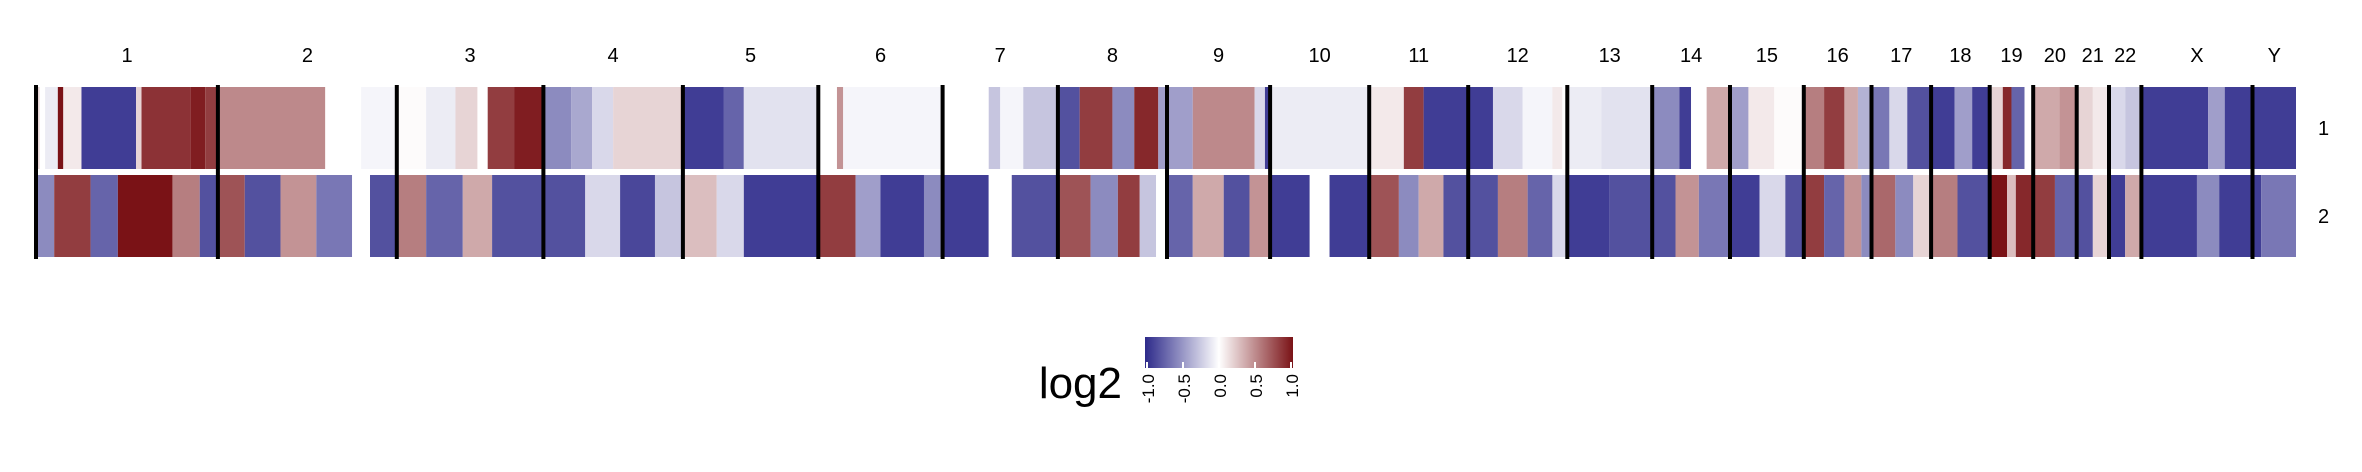 This screenshot has height=472, width=2362. I want to click on chromosome-label: X, so click(2196, 56).